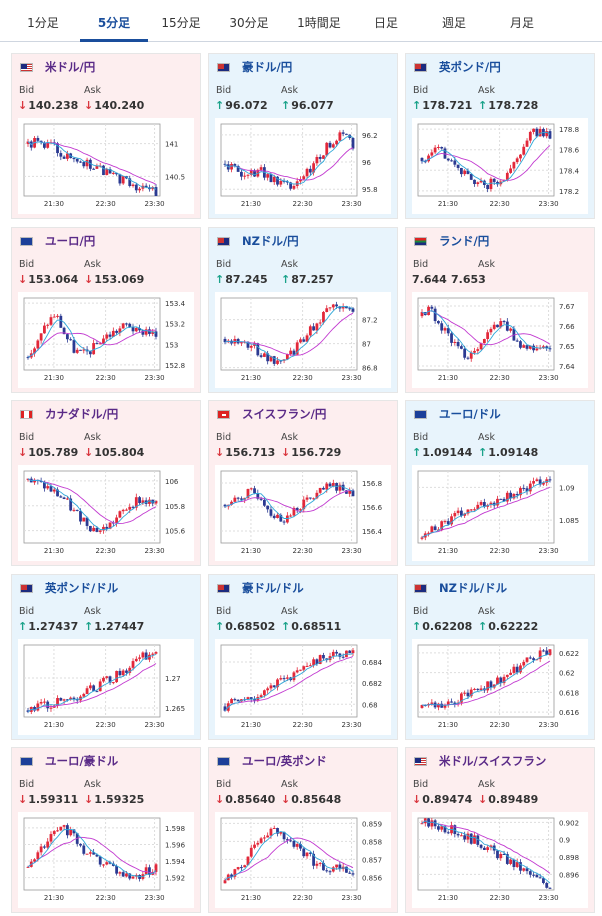 This screenshot has width=602, height=916. Describe the element at coordinates (500, 340) in the screenshot. I see `mini-chart: 7.67 7.66 7.65 7.64 21:30 22:30 23:30` at that location.